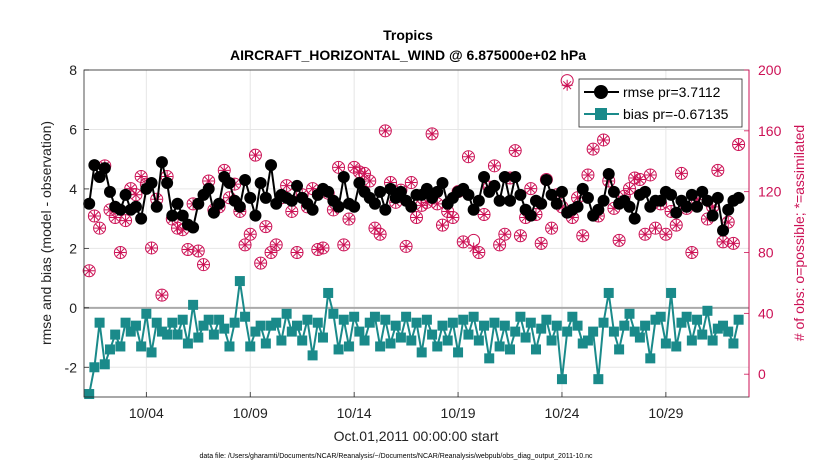  I want to click on y-axis-right: 0 40 80 120 160 200, so click(763, 229).